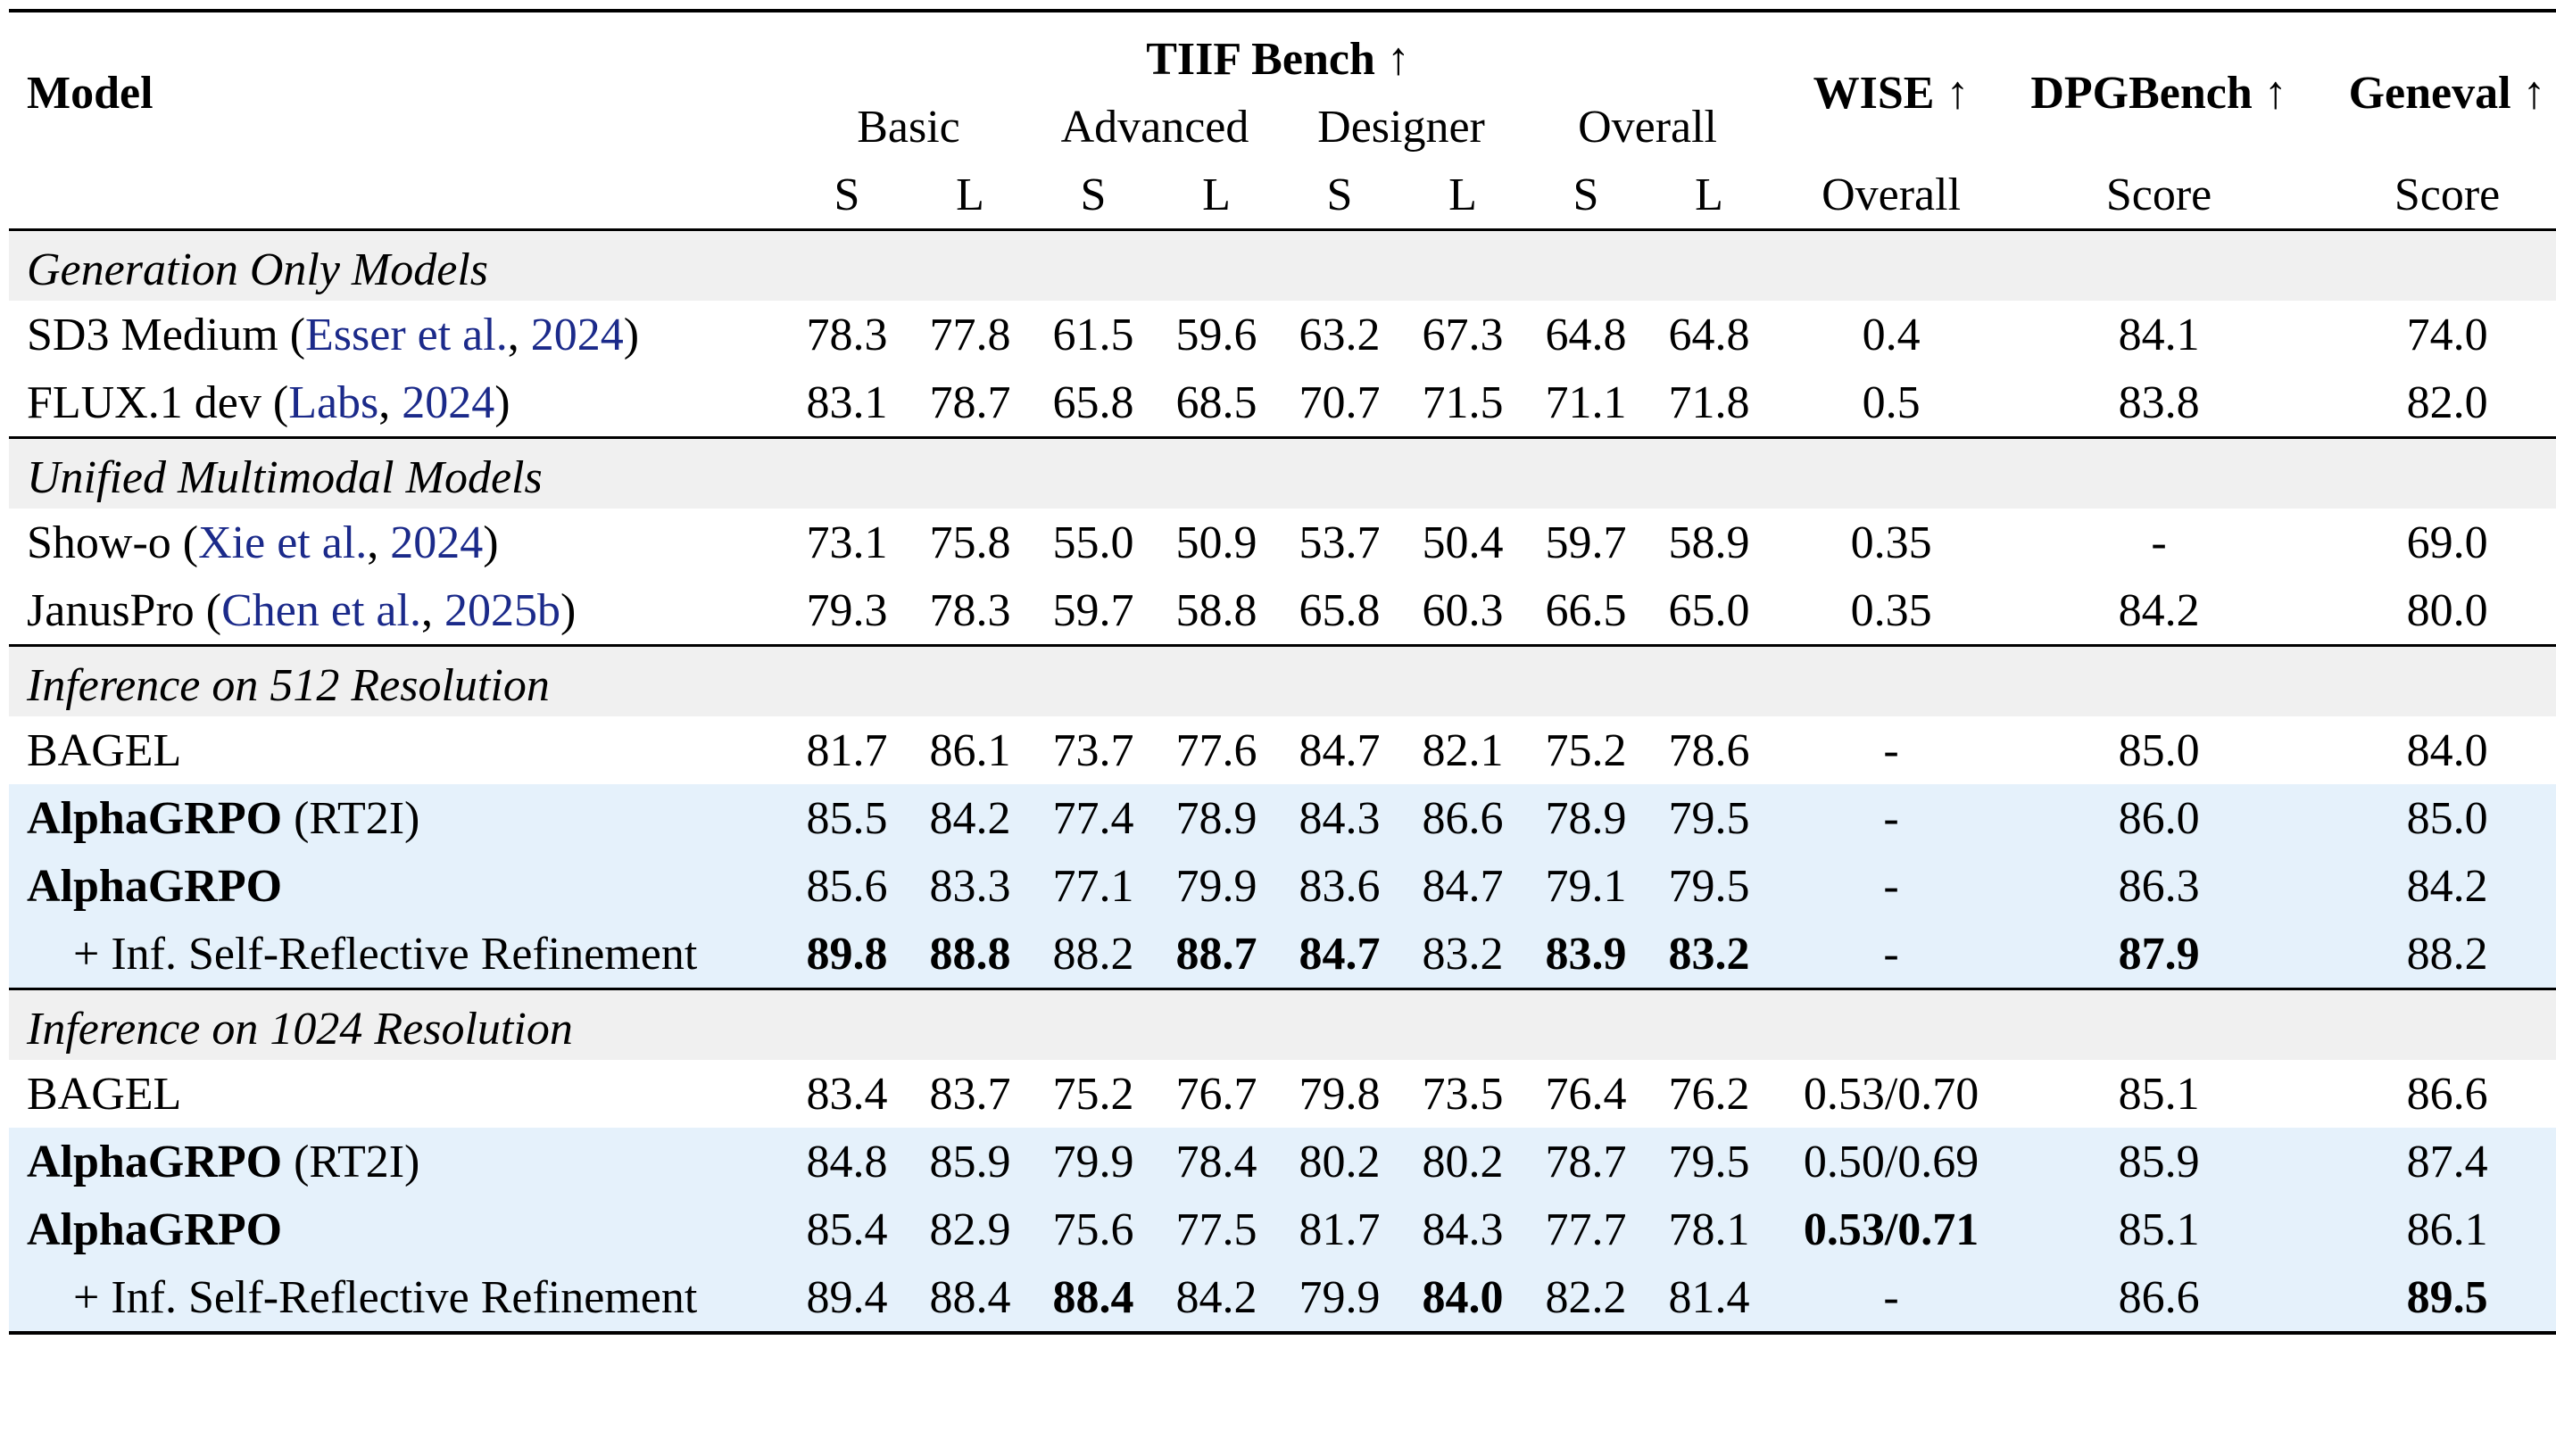 Image resolution: width=2556 pixels, height=1456 pixels. Describe the element at coordinates (2447, 402) in the screenshot. I see `geneval-score-cell: 82.0` at that location.